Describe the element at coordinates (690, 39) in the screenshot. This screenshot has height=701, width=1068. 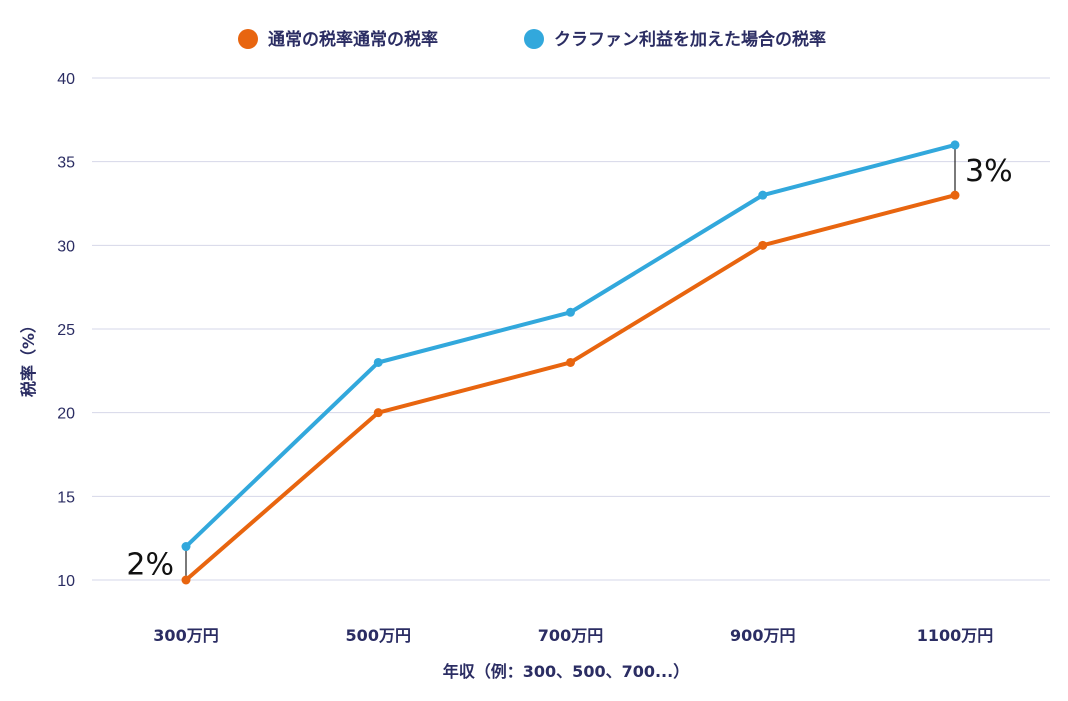
I see `legend-label: クラファン利益を加えた場合の税率` at that location.